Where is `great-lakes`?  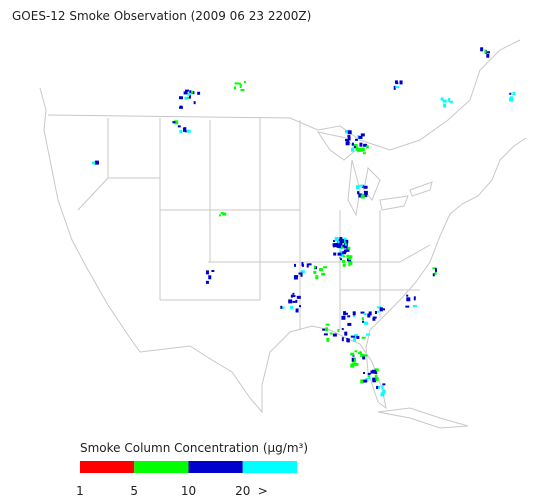
great-lakes is located at coordinates (374, 174).